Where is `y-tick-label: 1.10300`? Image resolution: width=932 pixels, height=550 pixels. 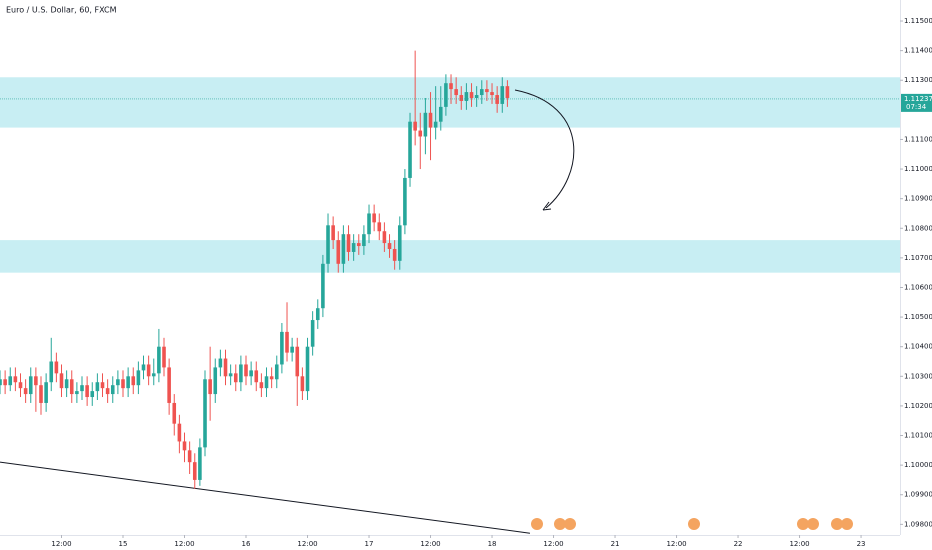 y-tick-label: 1.10300 is located at coordinates (918, 376).